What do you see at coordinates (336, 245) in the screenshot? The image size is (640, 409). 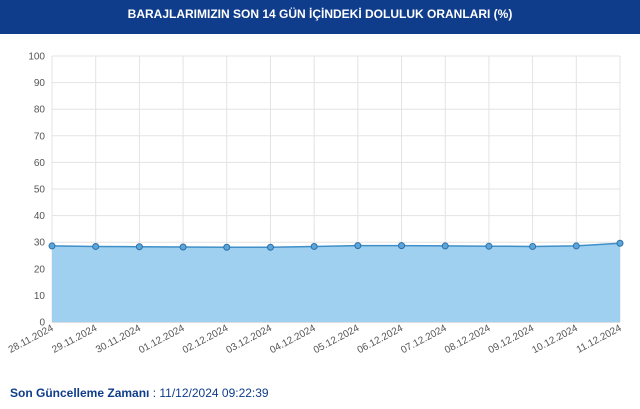 I see `line` at bounding box center [336, 245].